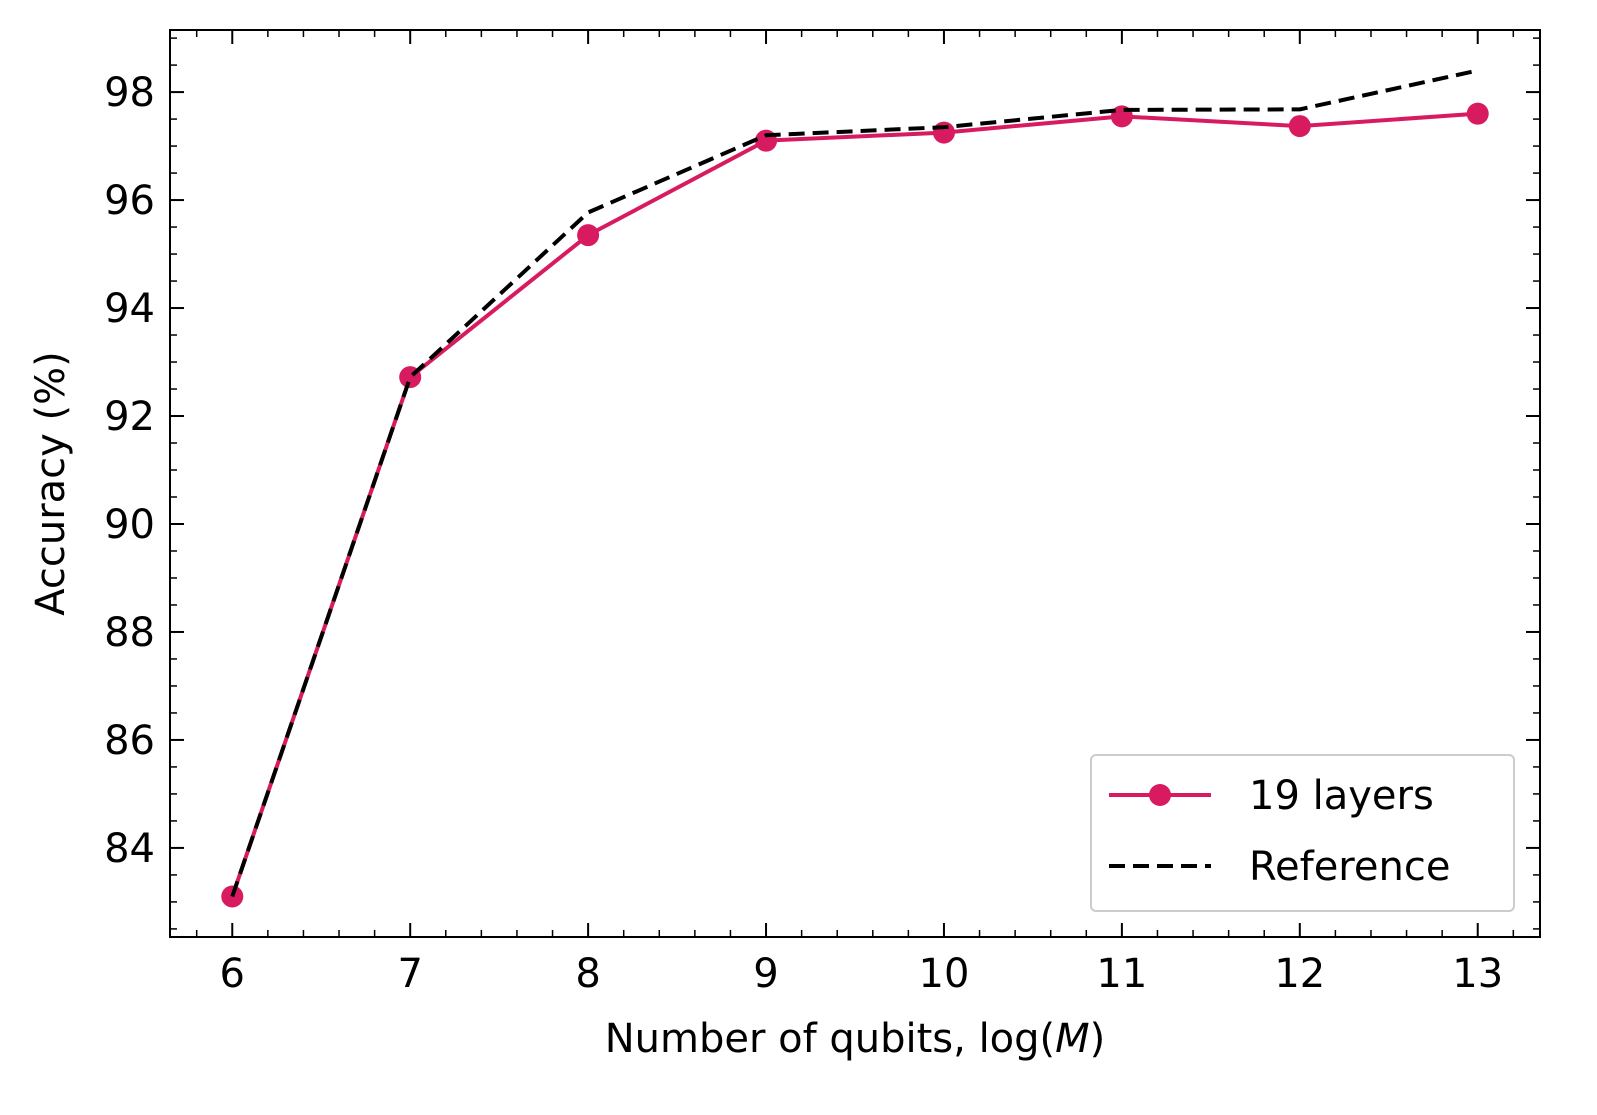  I want to click on x-axis-label-prefix: Number of qubits, log(, so click(830, 1039).